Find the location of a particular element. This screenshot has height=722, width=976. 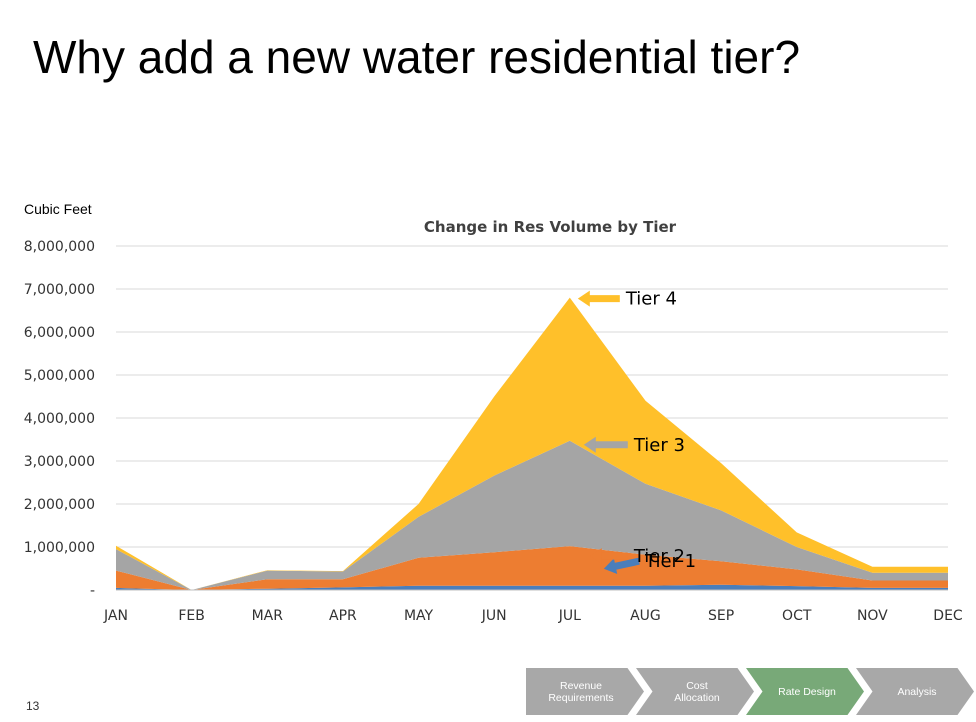

y-tick-label: 4,000,000 is located at coordinates (59, 419).